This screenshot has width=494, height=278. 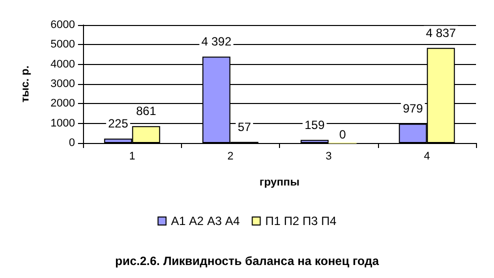 I want to click on y-tick-label: 1000, so click(x=62, y=123).